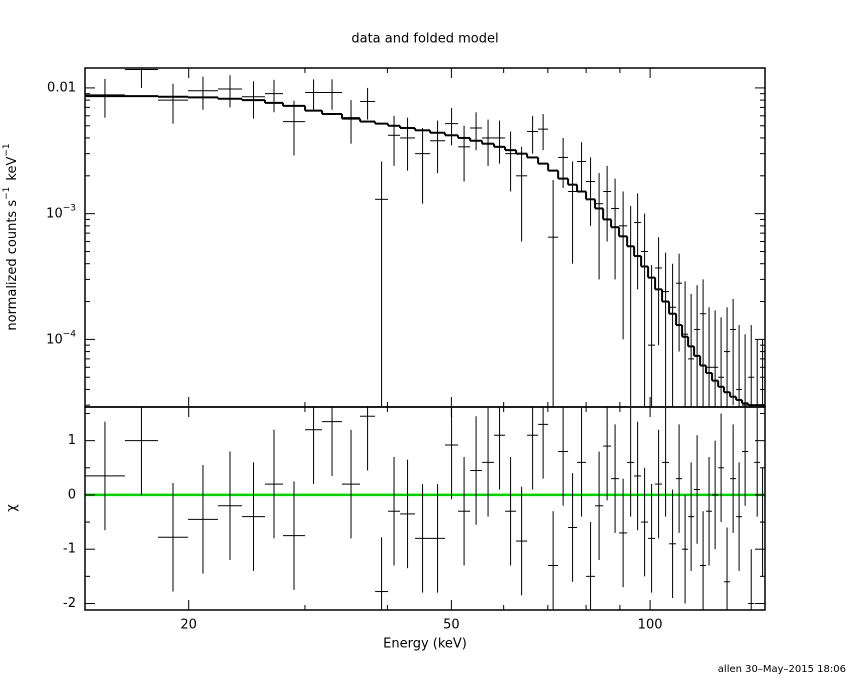 This screenshot has height=680, width=850. I want to click on y-tick-label: 10⁻⁴, so click(61, 338).